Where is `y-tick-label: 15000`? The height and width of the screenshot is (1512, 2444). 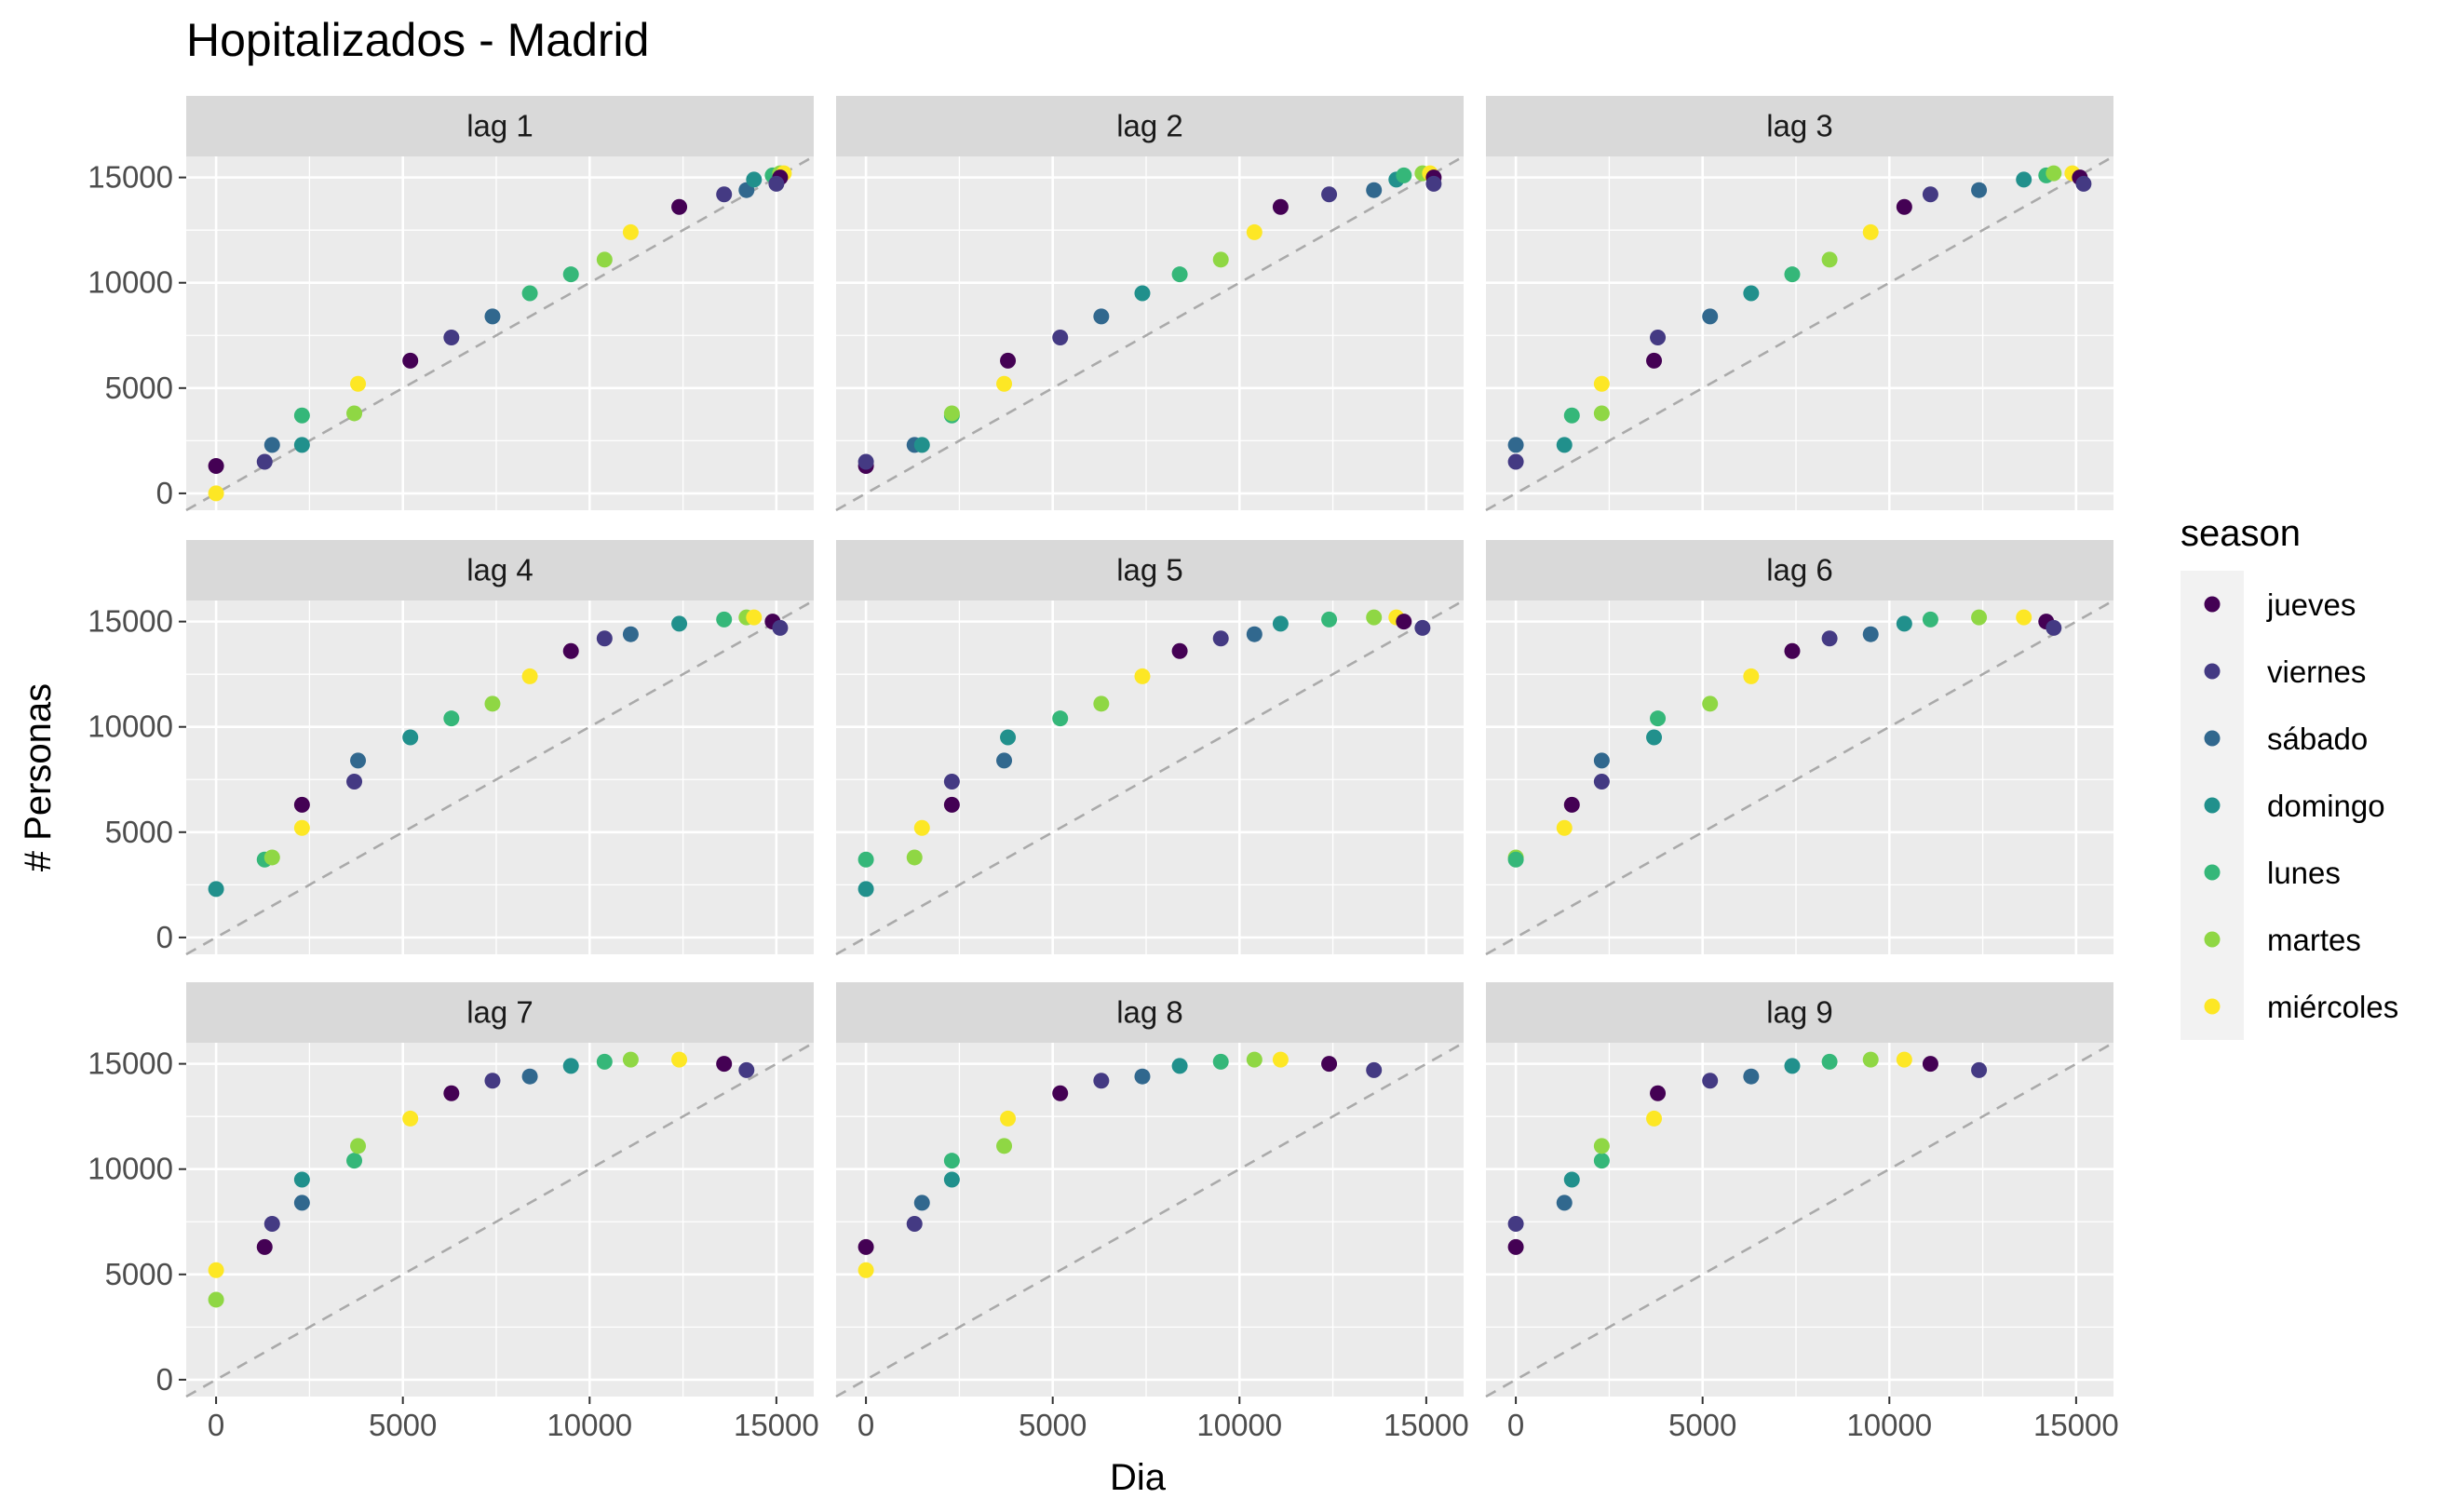
y-tick-label: 15000 is located at coordinates (130, 1063).